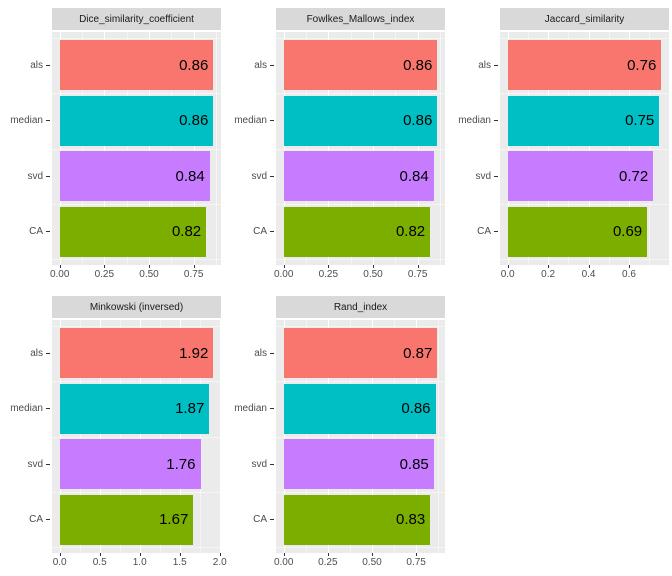  Describe the element at coordinates (588, 274) in the screenshot. I see `x-tick-label: 0.4` at that location.